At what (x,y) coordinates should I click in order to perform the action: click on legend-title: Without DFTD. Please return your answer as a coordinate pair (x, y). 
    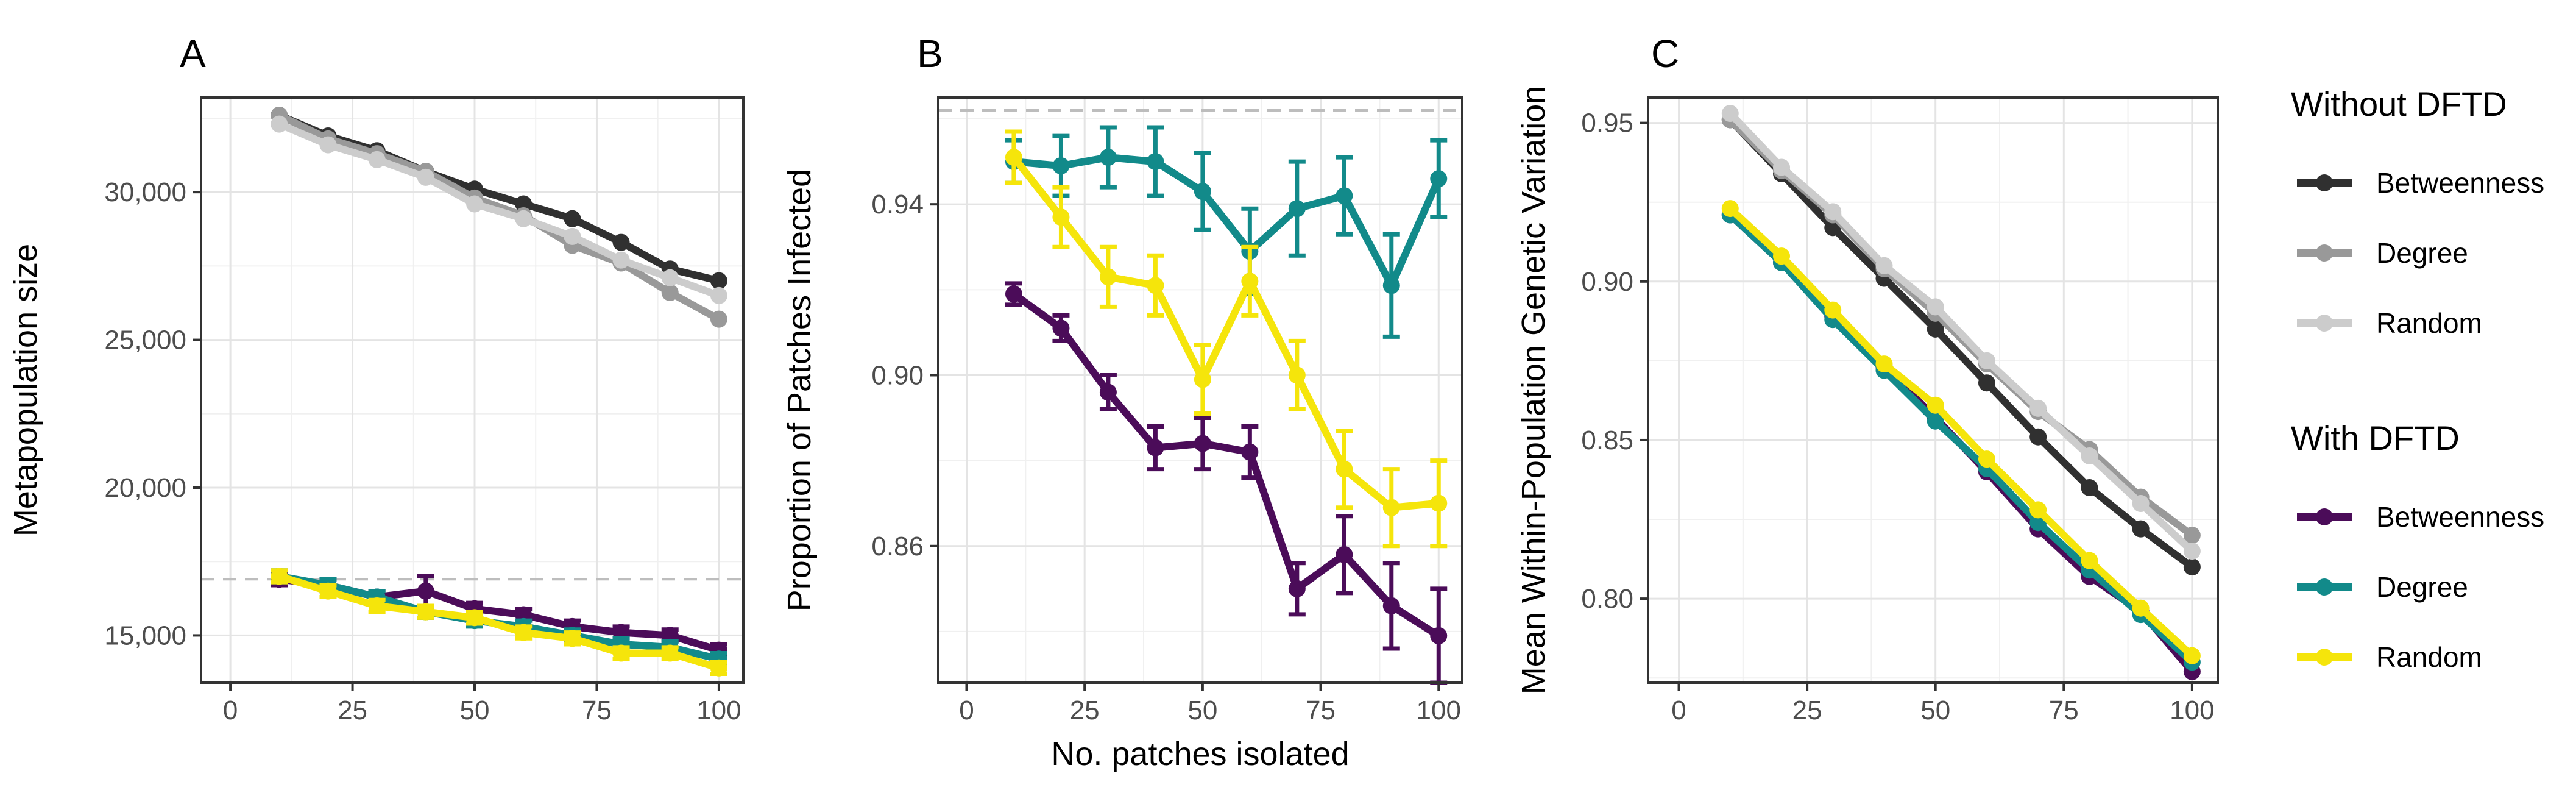
    Looking at the image, I should click on (2399, 104).